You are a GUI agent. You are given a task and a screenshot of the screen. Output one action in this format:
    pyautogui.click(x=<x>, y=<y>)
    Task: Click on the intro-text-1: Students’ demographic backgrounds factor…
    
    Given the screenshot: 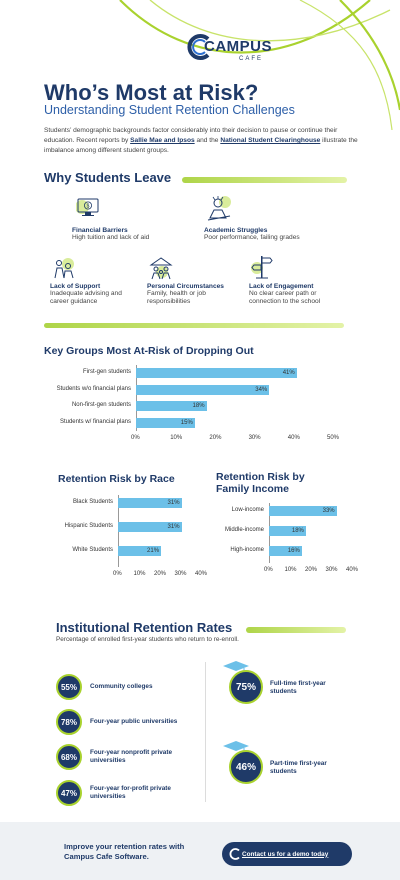 What is the action you would take?
    pyautogui.click(x=191, y=135)
    